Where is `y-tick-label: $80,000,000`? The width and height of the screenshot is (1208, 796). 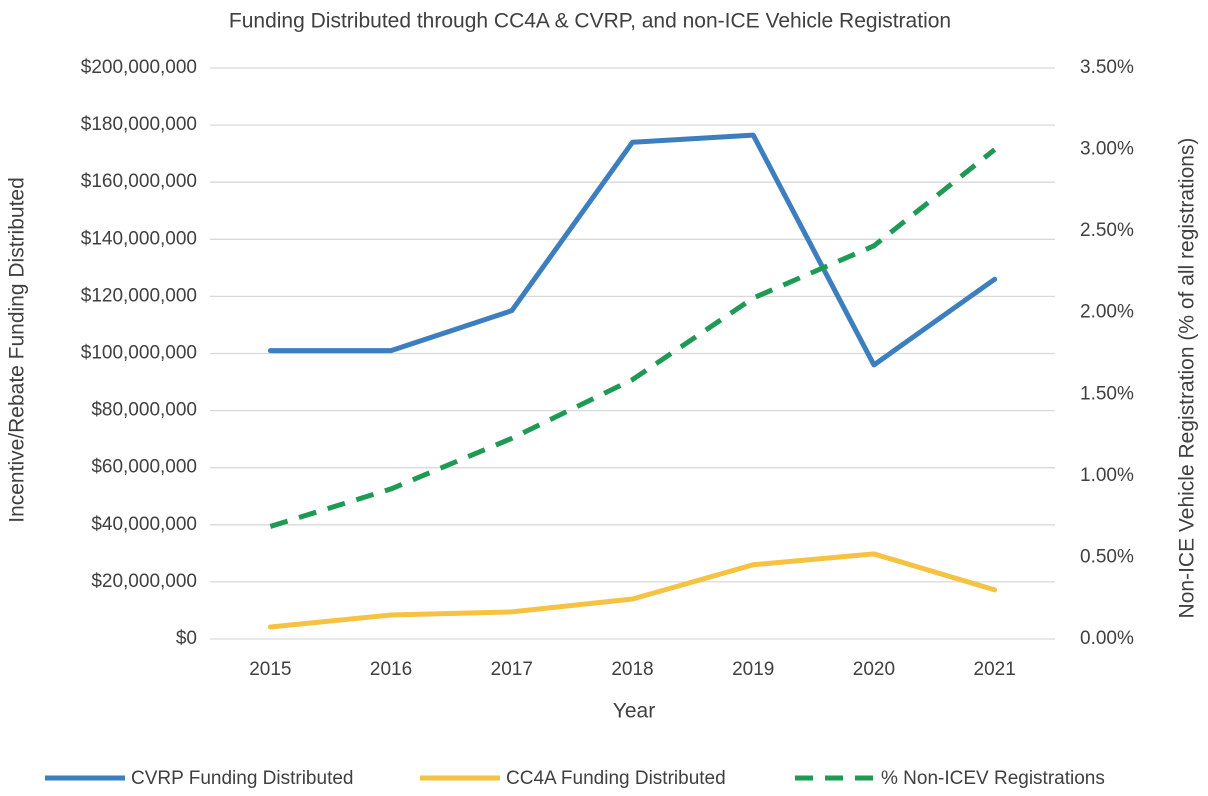
y-tick-label: $80,000,000 is located at coordinates (144, 410).